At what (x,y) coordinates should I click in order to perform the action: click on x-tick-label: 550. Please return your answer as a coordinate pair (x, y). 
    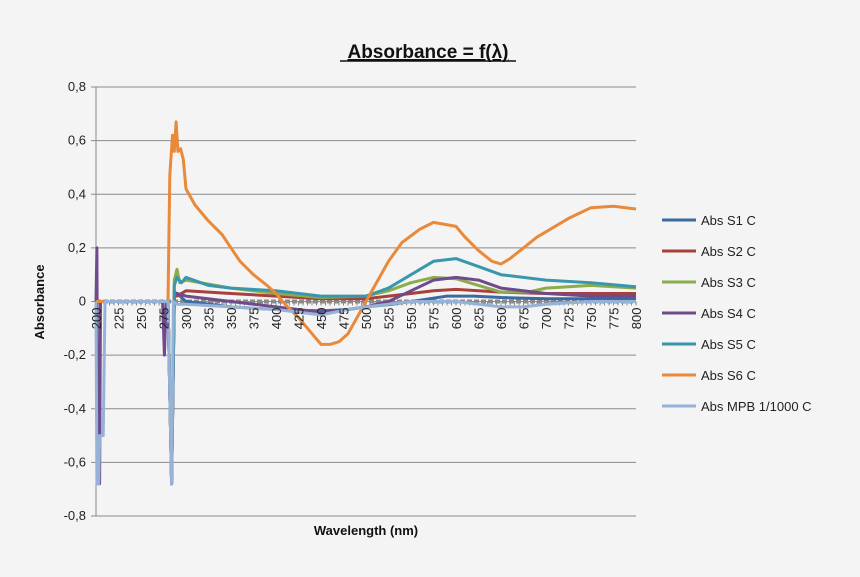
    Looking at the image, I should click on (411, 319).